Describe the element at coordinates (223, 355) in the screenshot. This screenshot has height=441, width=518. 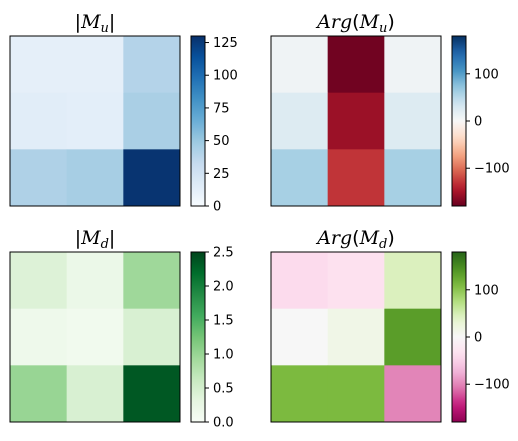
I see `colorbar-tick-label: 1.0` at that location.